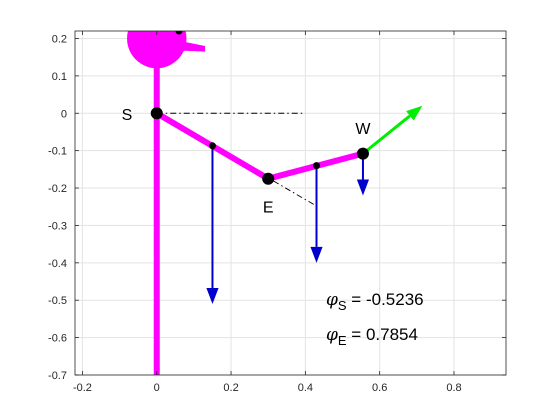 The height and width of the screenshot is (420, 560). Describe the element at coordinates (382, 334) in the screenshot. I see `phi-e-value: = 0.7854` at that location.